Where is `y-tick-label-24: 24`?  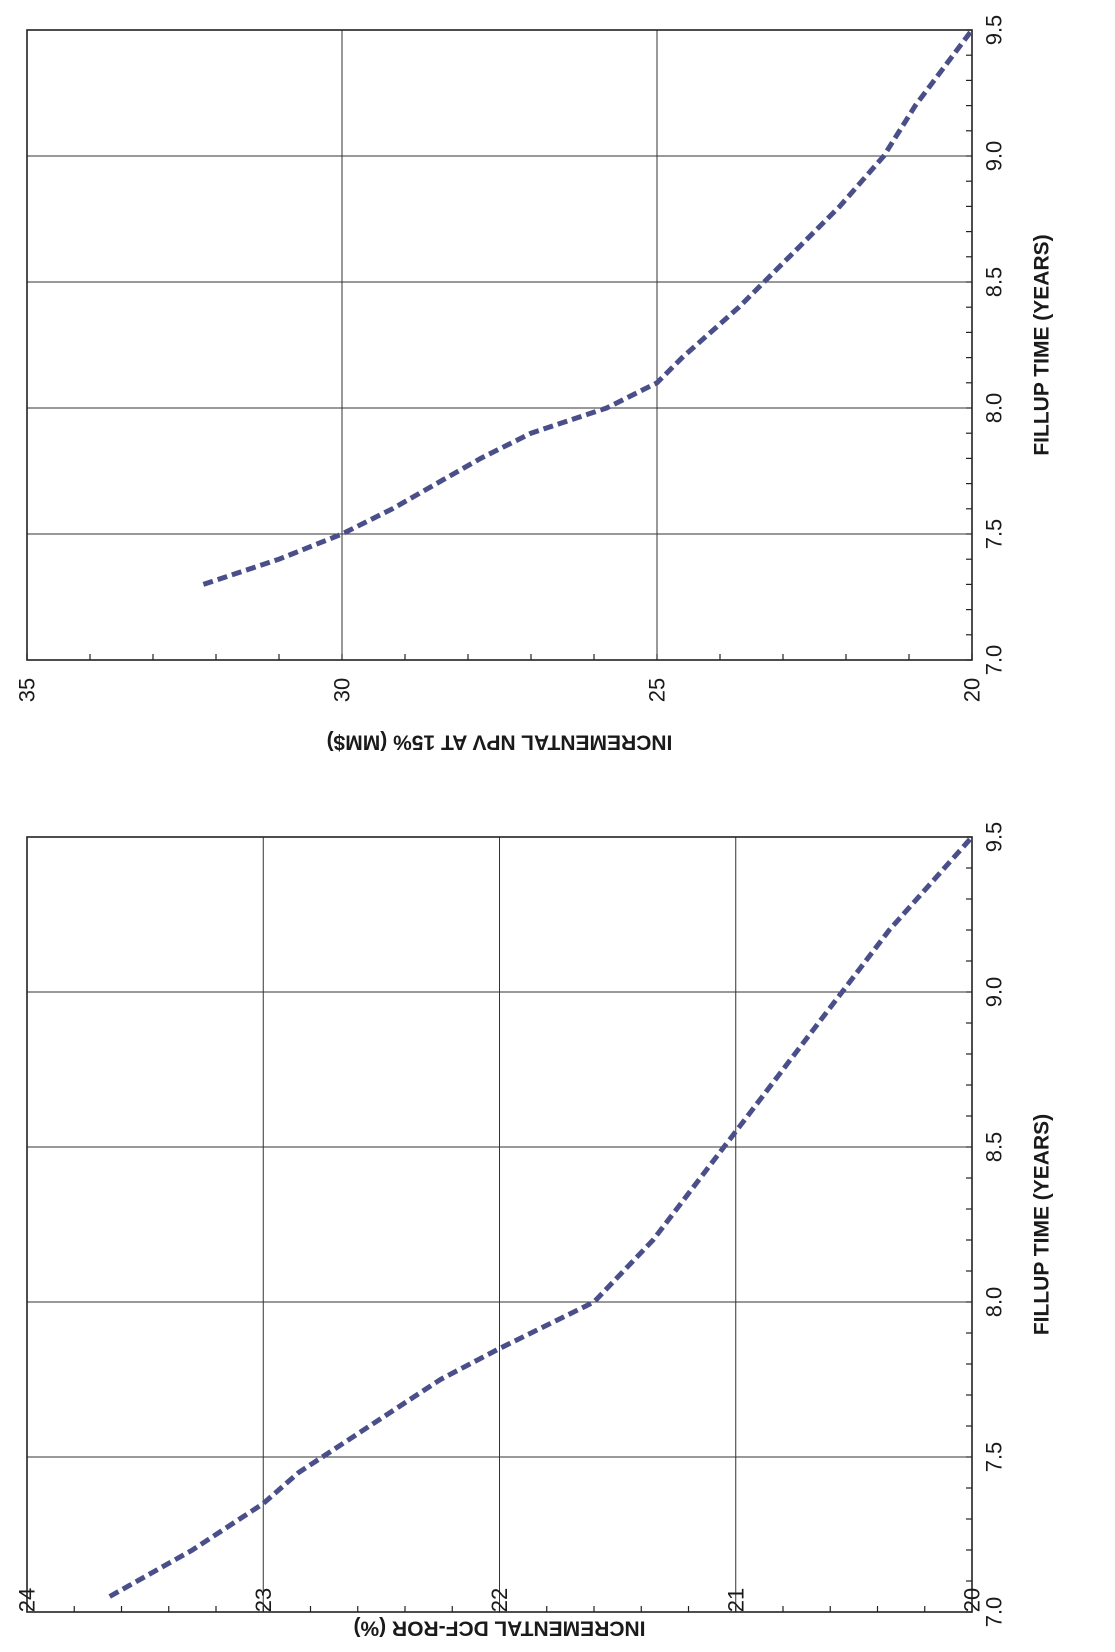 y-tick-label-24: 24 is located at coordinates (27, 1600).